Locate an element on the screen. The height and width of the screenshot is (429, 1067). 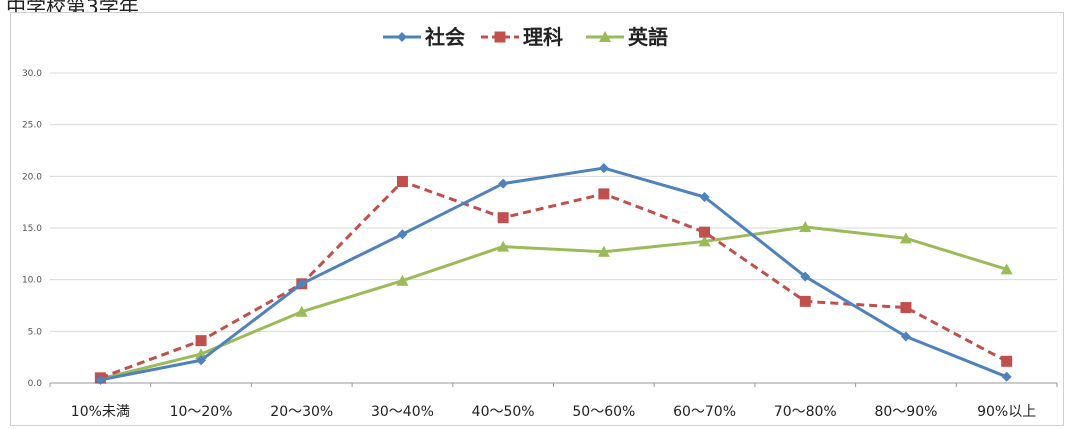
x-tick-label: 60～70% is located at coordinates (704, 412).